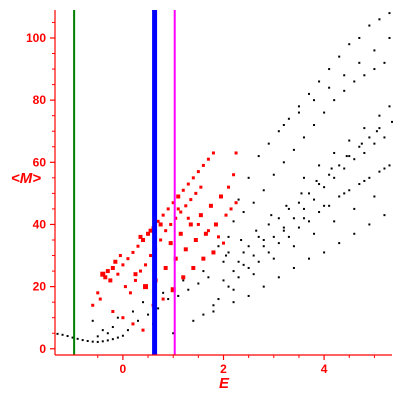 This screenshot has width=400, height=400. What do you see at coordinates (40, 287) in the screenshot?
I see `y-tick-label: 20` at bounding box center [40, 287].